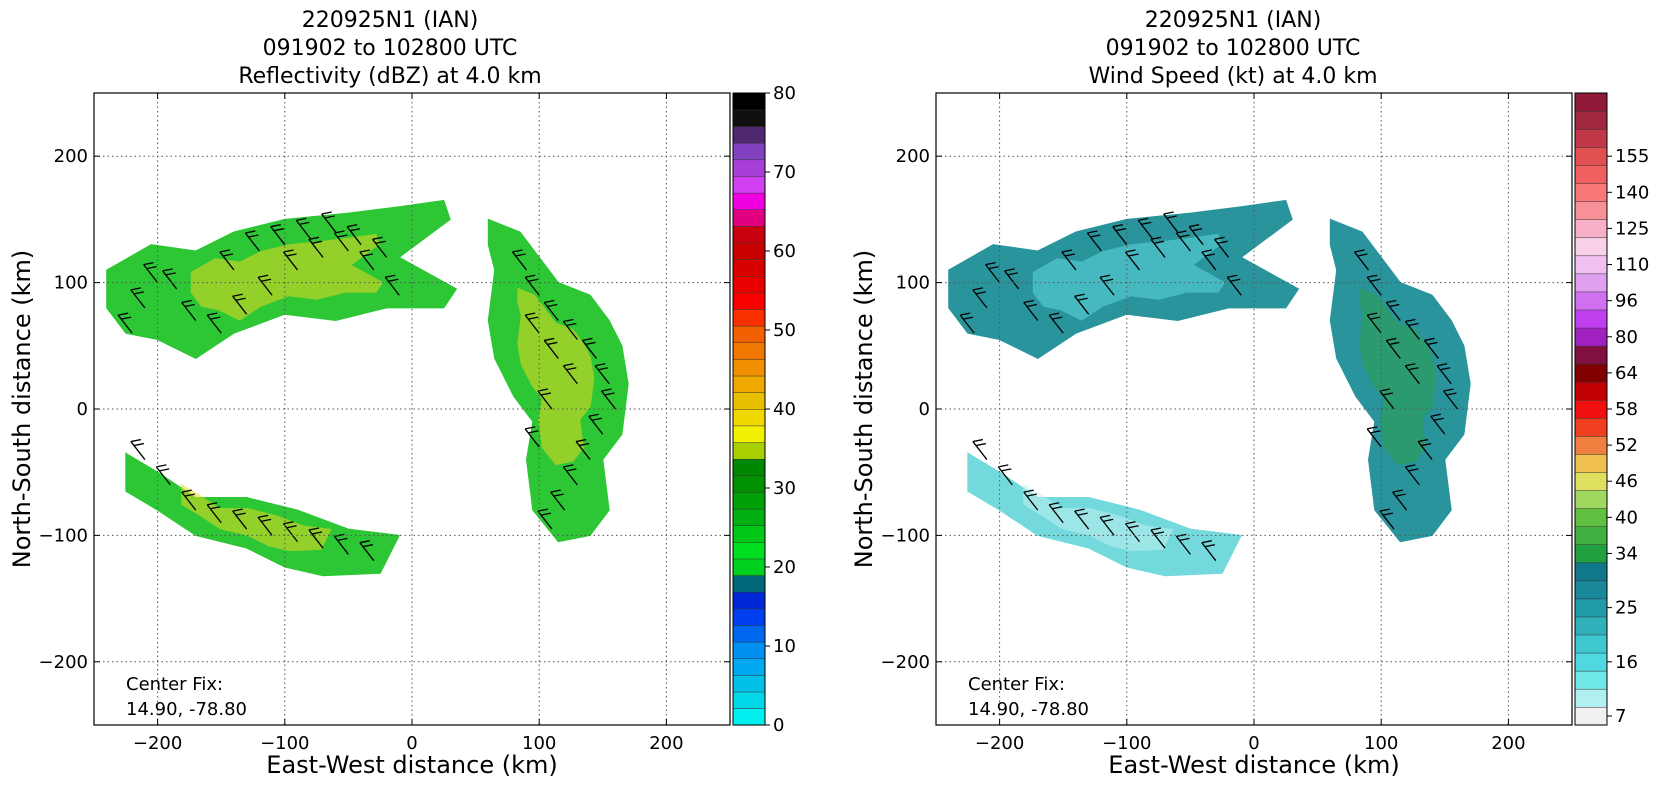 This screenshot has width=1655, height=787. I want to click on colorbar: 0 10 20 30 40 50 60 70 80, so click(764, 409).